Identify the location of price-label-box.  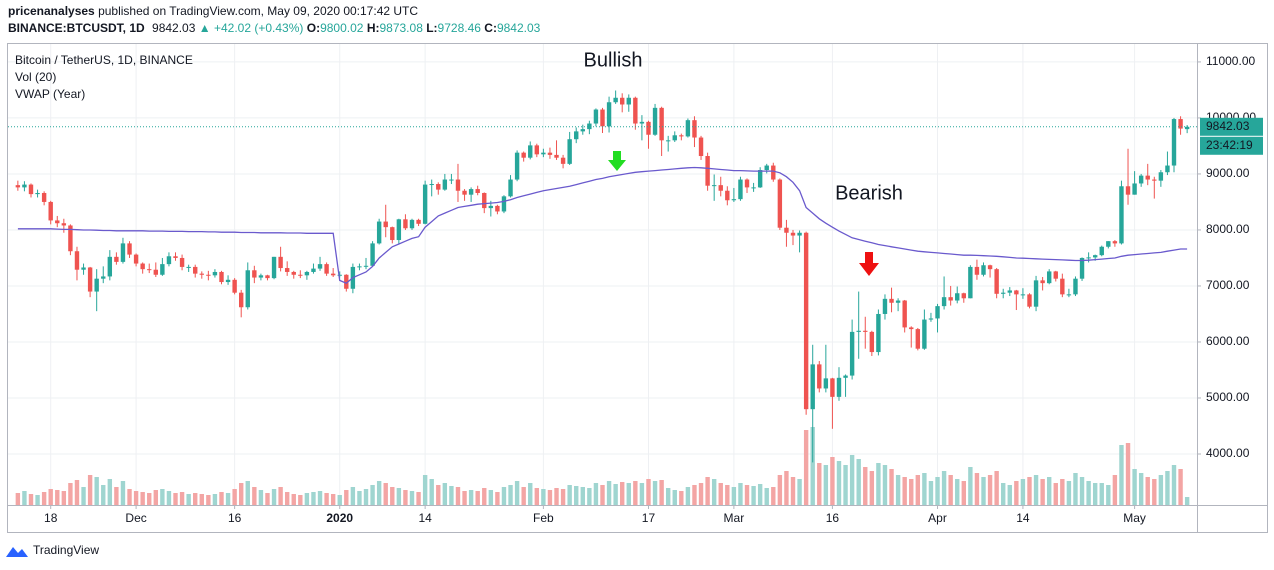
(1231, 126).